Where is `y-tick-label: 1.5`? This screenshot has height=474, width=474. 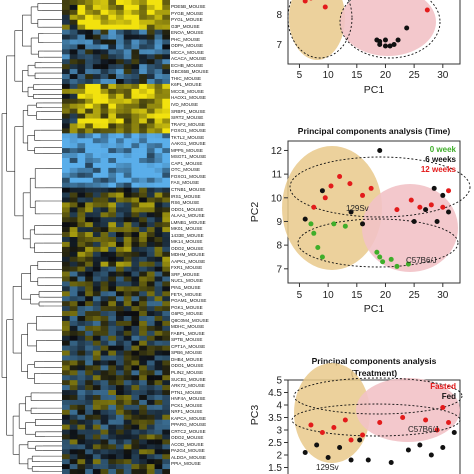 y-tick-label: 1.5 is located at coordinates (275, 468).